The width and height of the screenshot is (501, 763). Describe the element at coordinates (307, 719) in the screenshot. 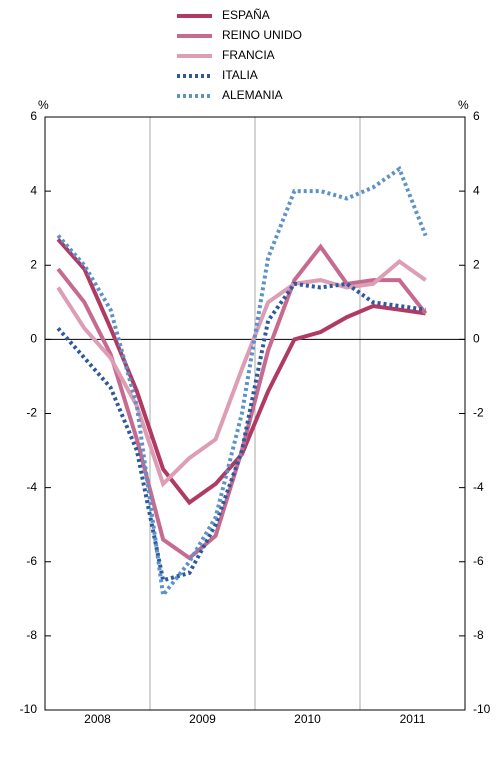

I see `x-tick-label: 2010` at that location.